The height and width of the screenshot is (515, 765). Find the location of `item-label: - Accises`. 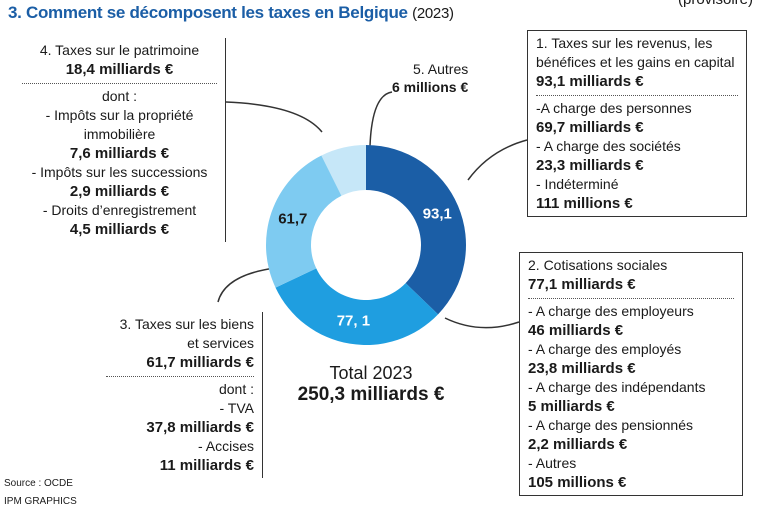

item-label: - Accises is located at coordinates (225, 446).